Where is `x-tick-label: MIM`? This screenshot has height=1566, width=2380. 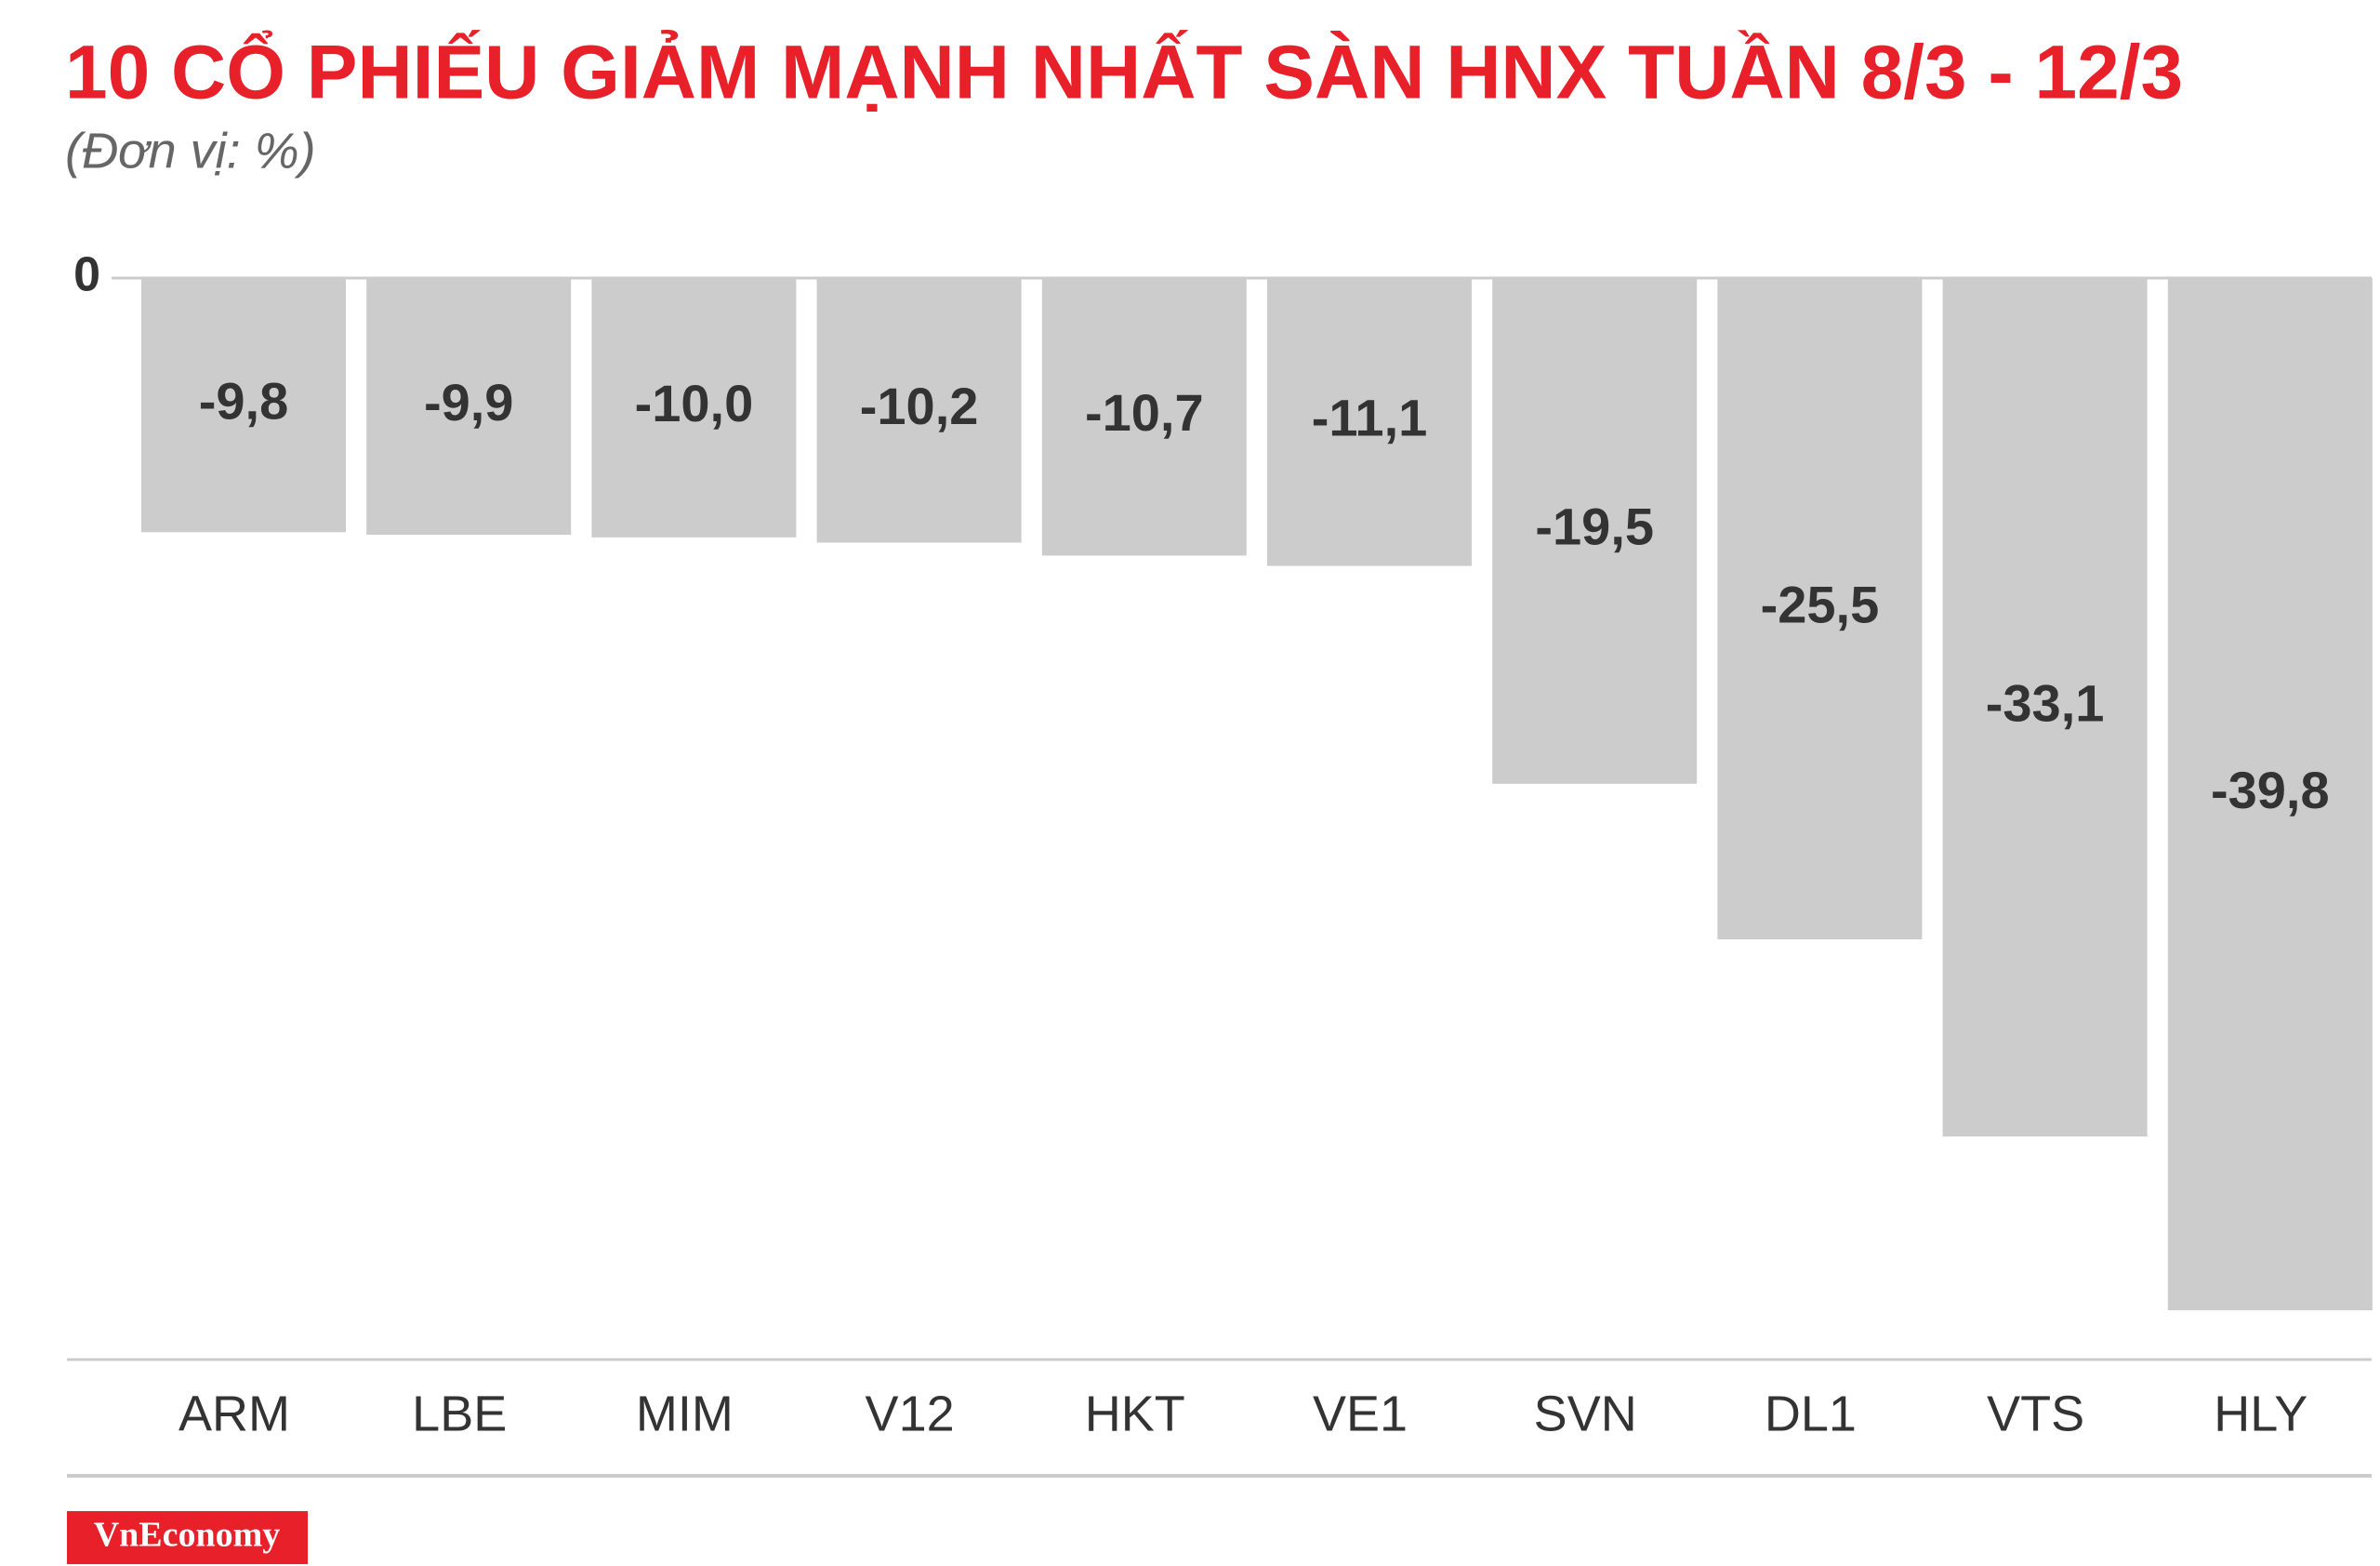
x-tick-label: MIM is located at coordinates (685, 1413).